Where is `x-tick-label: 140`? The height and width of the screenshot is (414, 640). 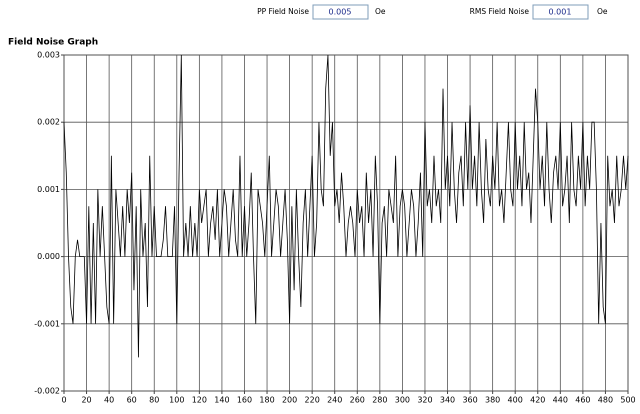 x-tick-label: 140 is located at coordinates (221, 400).